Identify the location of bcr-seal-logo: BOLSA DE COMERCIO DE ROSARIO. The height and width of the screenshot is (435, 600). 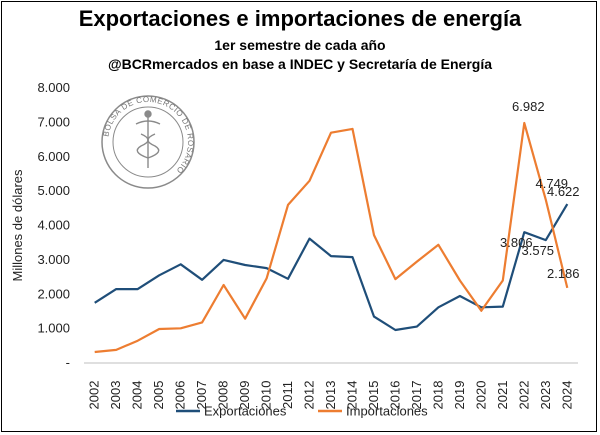
(148, 142).